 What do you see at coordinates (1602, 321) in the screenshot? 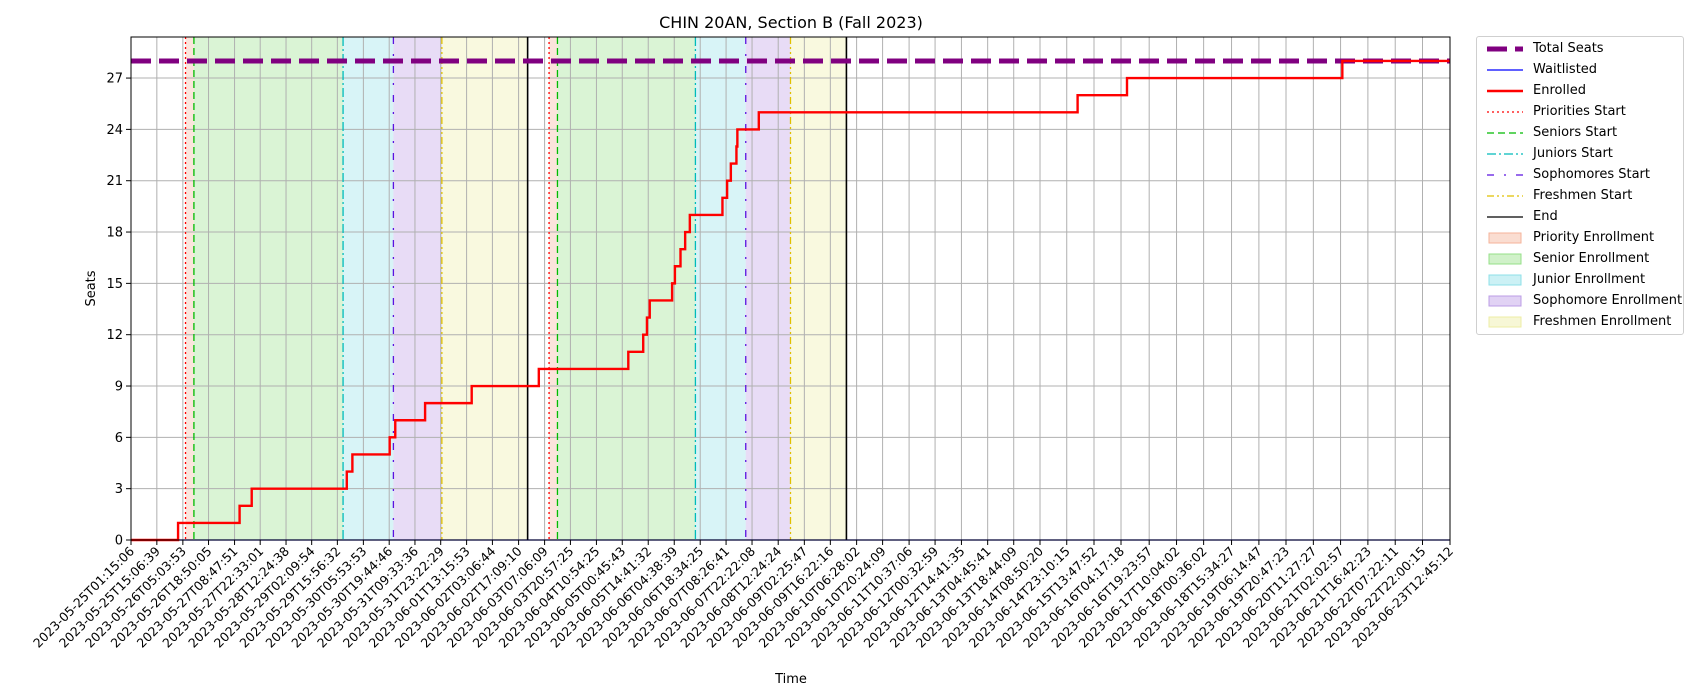
I see `legend-label: Freshmen Enrollment` at bounding box center [1602, 321].